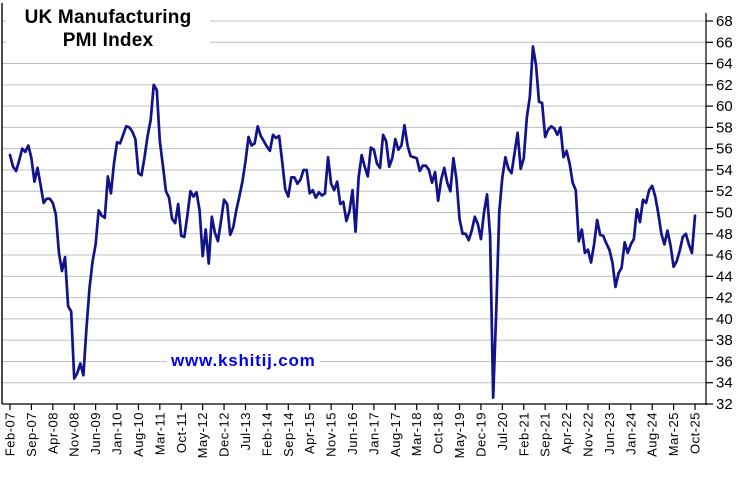 The image size is (743, 481). I want to click on x-tick-label: Aug-10, so click(138, 434).